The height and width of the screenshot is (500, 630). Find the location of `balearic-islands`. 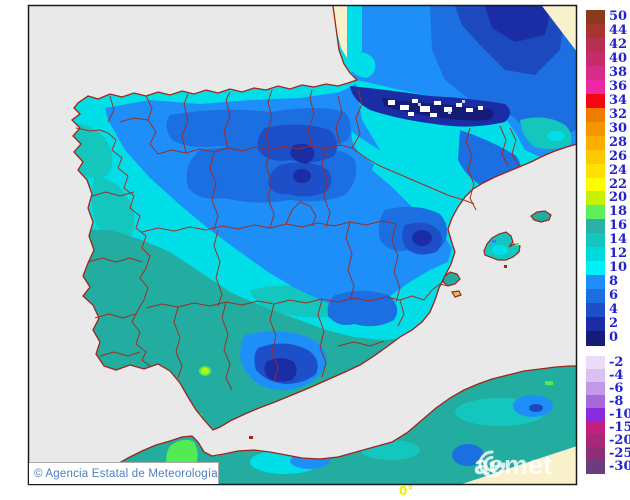

balearic-islands is located at coordinates (497, 254).